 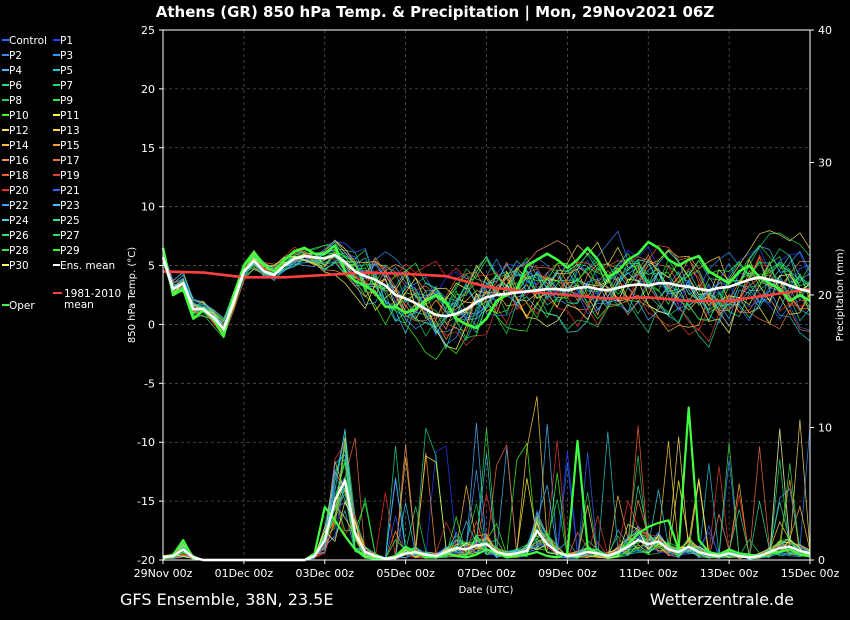 I want to click on y2-tick-label: 0, so click(x=821, y=560).